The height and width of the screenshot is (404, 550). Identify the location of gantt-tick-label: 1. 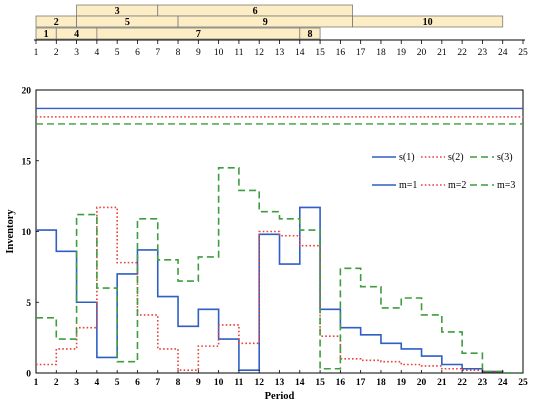
(36, 53).